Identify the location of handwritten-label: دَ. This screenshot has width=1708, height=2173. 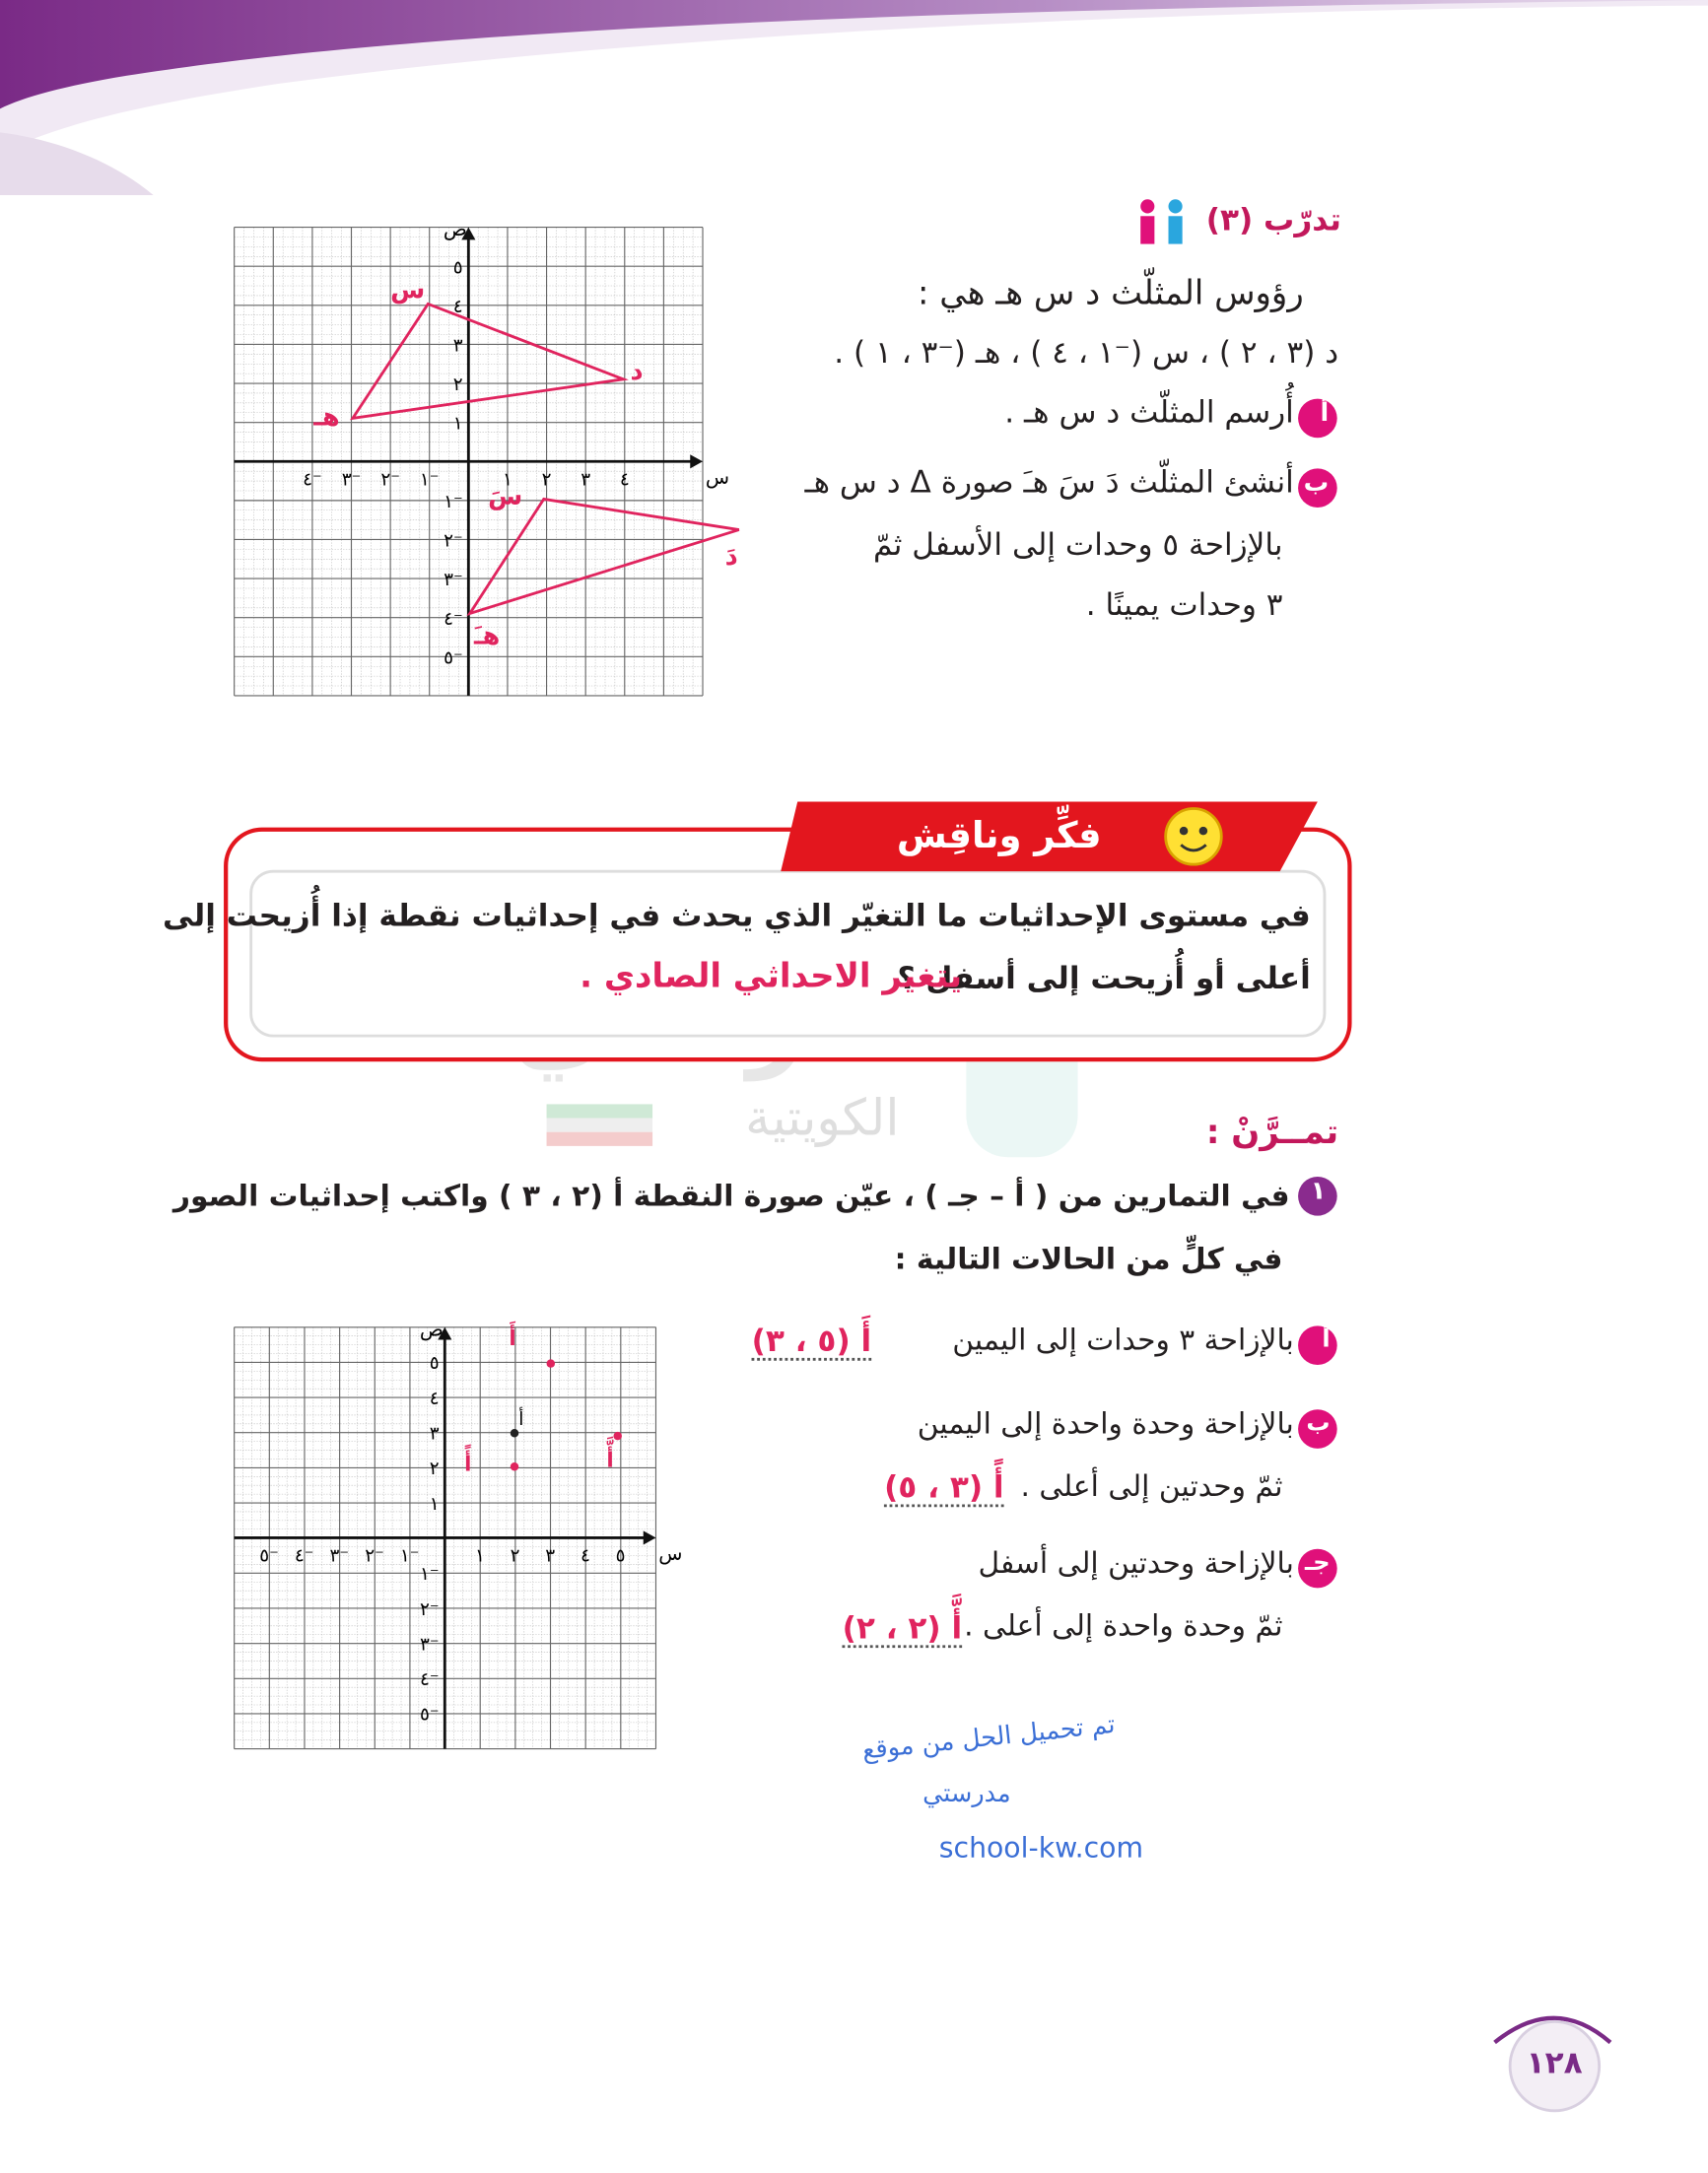
(731, 557).